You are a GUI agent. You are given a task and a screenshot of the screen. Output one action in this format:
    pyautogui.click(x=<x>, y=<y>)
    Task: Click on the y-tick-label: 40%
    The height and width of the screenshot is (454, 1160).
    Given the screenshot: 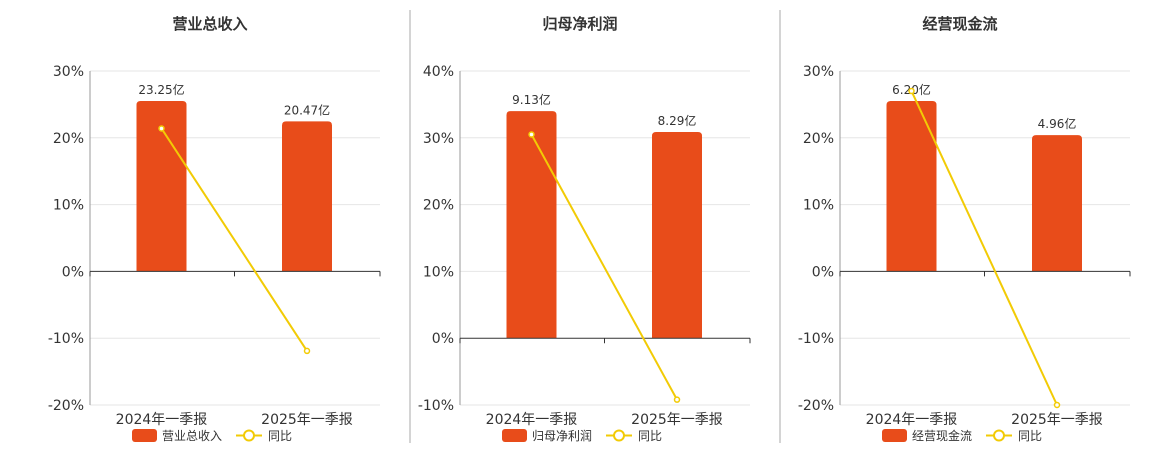 What is the action you would take?
    pyautogui.click(x=438, y=72)
    